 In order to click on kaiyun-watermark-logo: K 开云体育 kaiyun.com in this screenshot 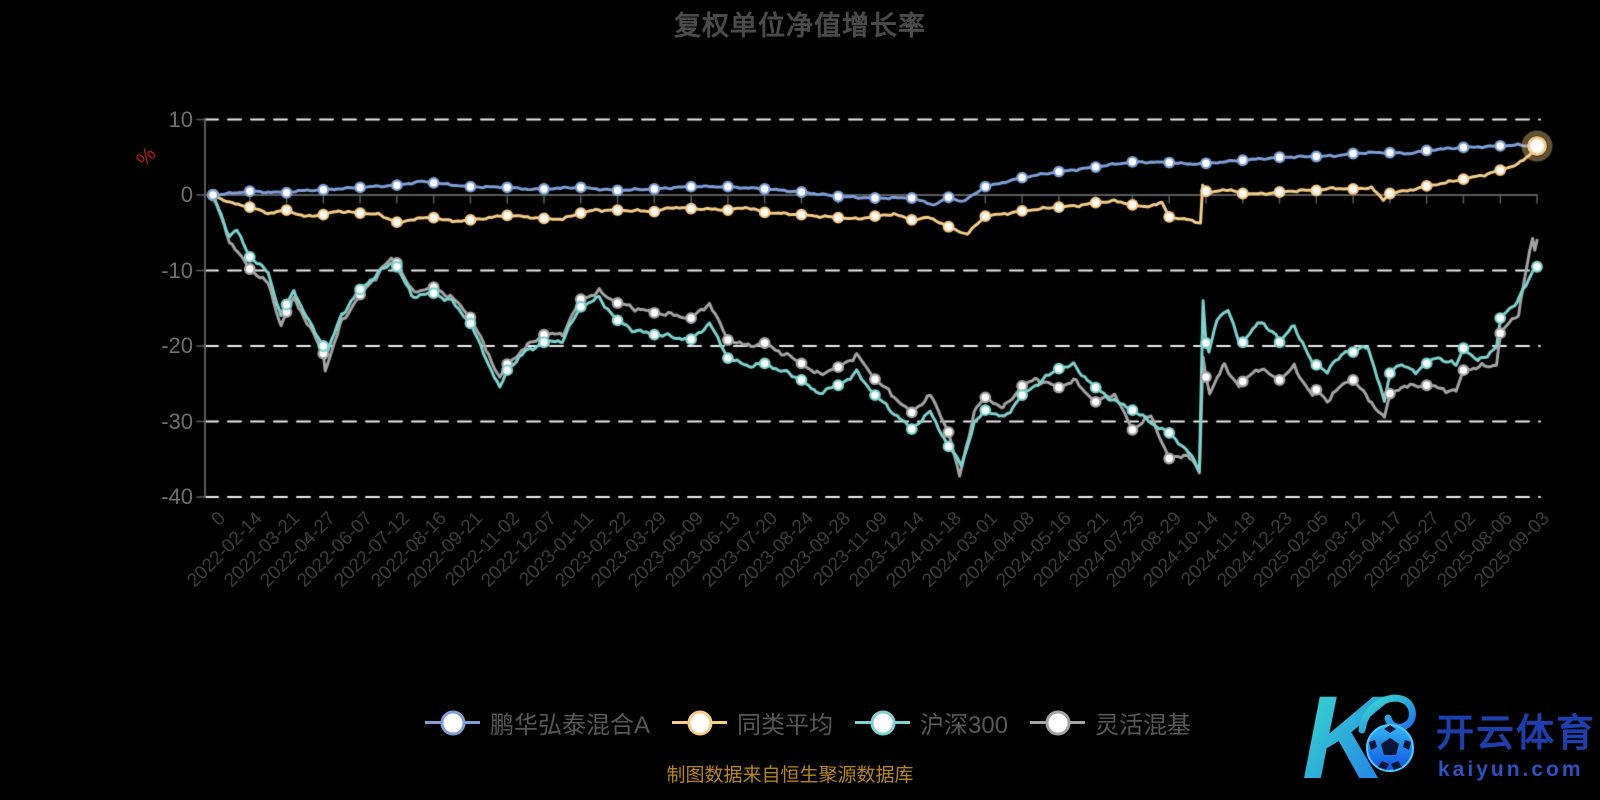, I will do `click(1449, 734)`.